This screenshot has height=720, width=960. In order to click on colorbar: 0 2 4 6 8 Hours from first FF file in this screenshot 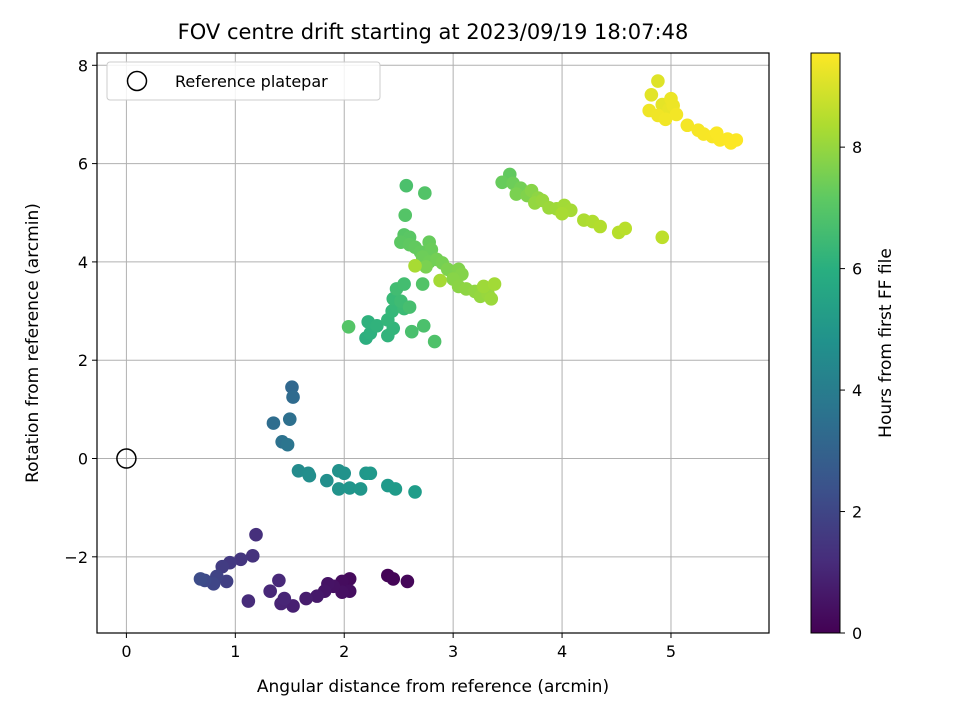, I will do `click(853, 347)`.